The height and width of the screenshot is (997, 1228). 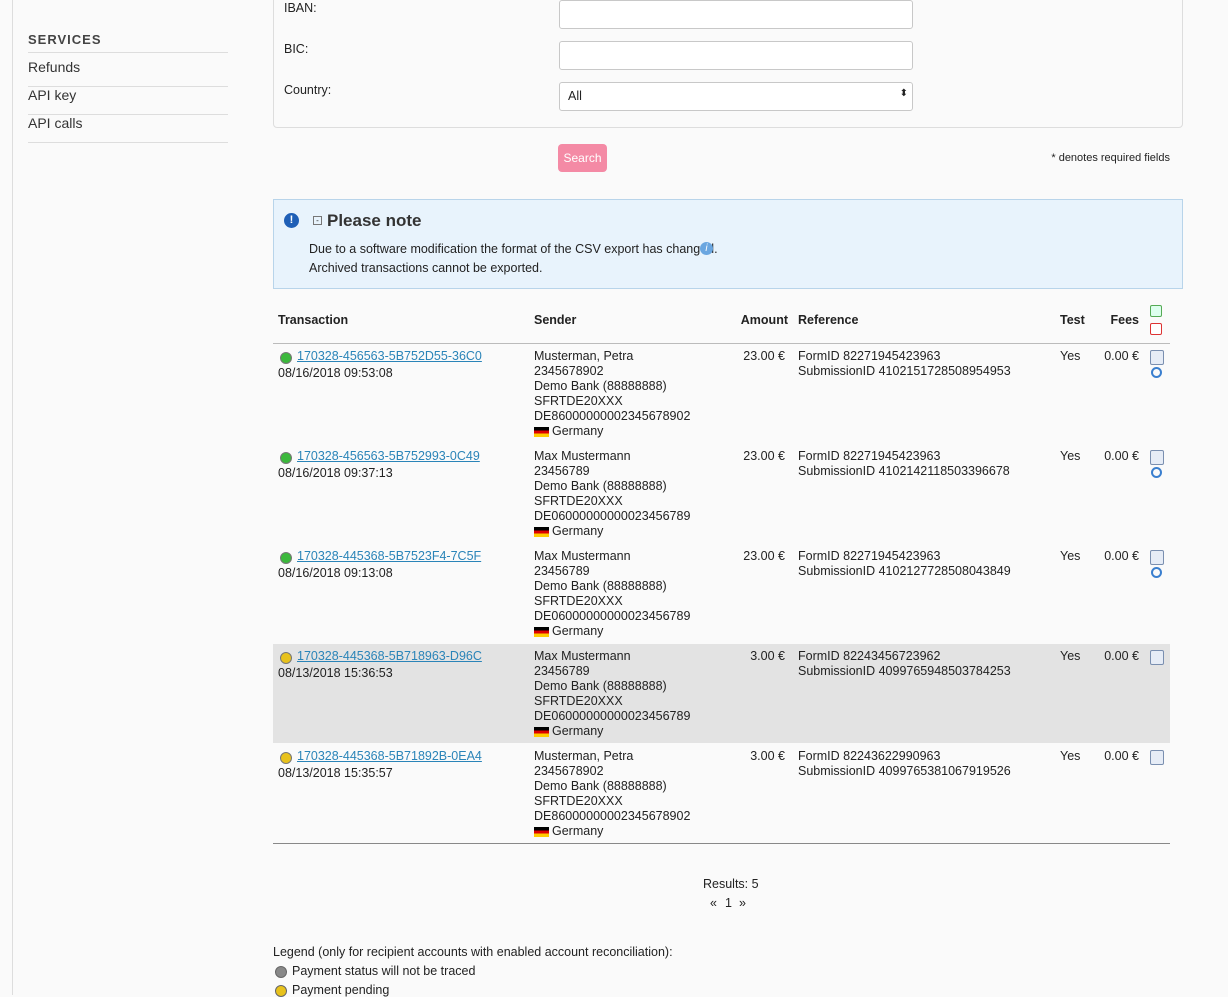 What do you see at coordinates (736, 55) in the screenshot?
I see `bic-input` at bounding box center [736, 55].